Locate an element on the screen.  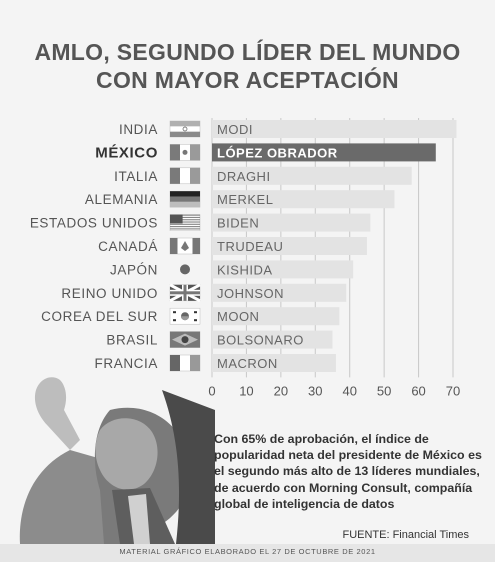
x-tick-label: 70 is located at coordinates (453, 390).